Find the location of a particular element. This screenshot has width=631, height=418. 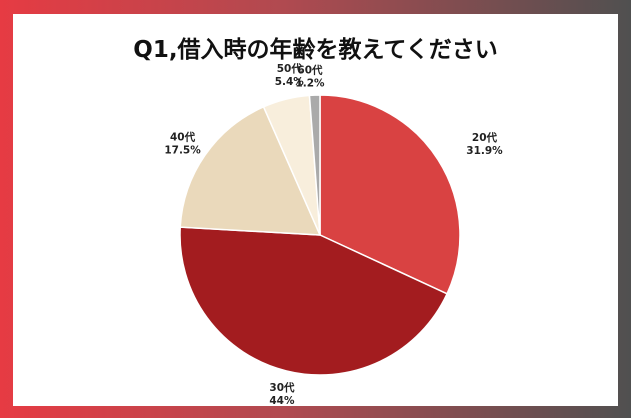

slice-value-label-5: 1.2% is located at coordinates (310, 84).